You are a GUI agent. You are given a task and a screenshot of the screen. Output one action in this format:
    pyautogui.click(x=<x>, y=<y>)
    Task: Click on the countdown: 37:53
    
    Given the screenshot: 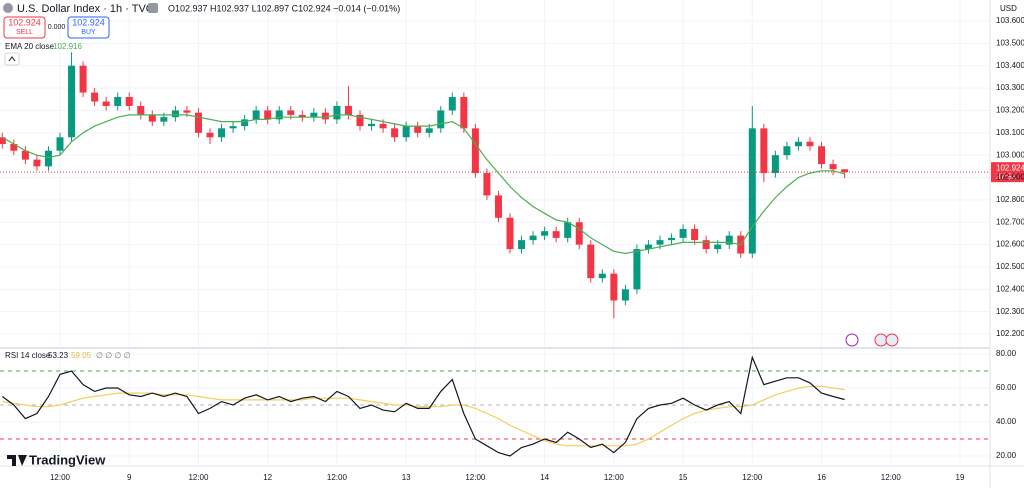 What is the action you would take?
    pyautogui.click(x=1006, y=176)
    